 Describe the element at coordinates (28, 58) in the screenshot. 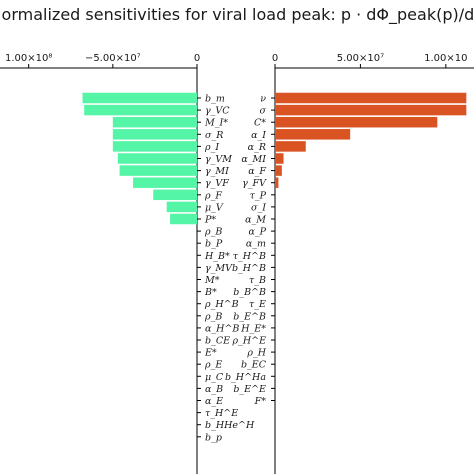

I see `x-tick-label: 1.00×10⁸` at that location.